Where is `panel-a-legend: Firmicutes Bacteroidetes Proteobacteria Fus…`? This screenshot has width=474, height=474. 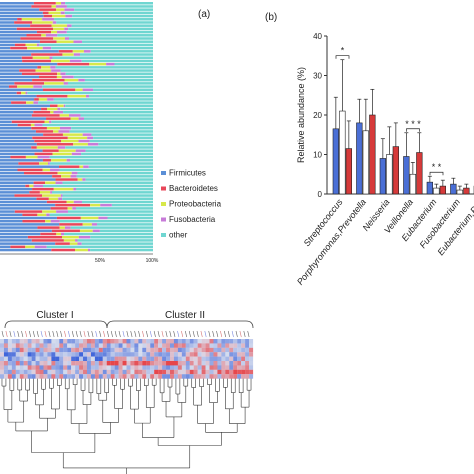 panel-a-legend: Firmicutes Bacteroidetes Proteobacteria Fus… is located at coordinates (191, 204).